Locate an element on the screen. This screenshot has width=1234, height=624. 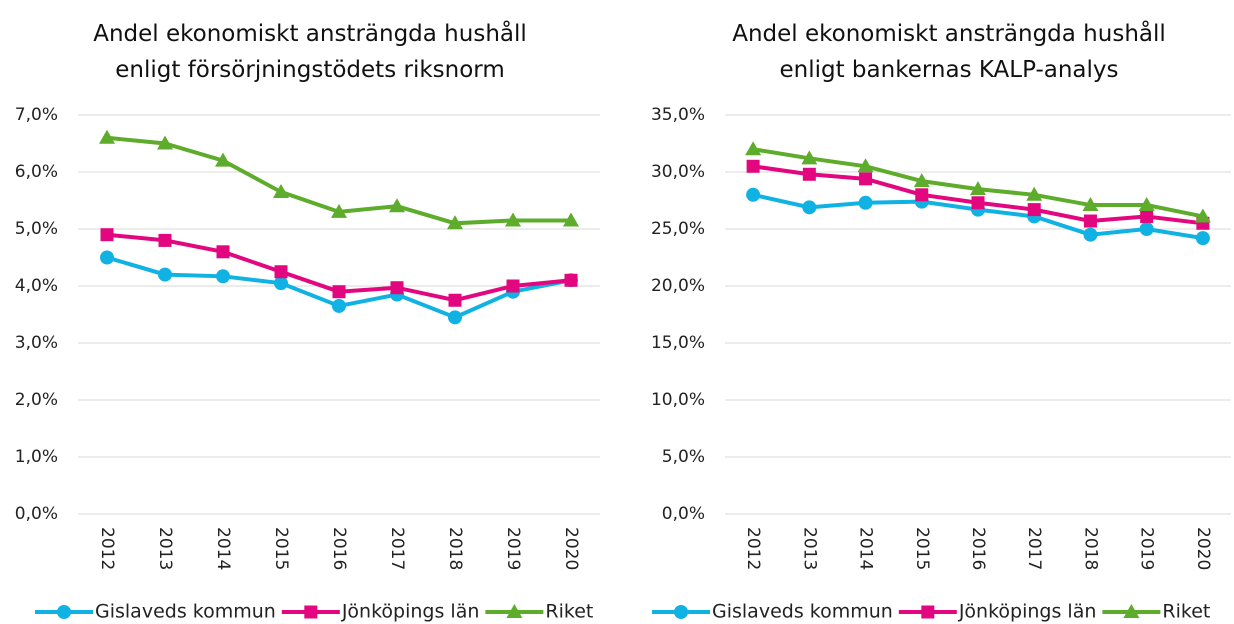
y-tick-label: 20,0% is located at coordinates (678, 286).